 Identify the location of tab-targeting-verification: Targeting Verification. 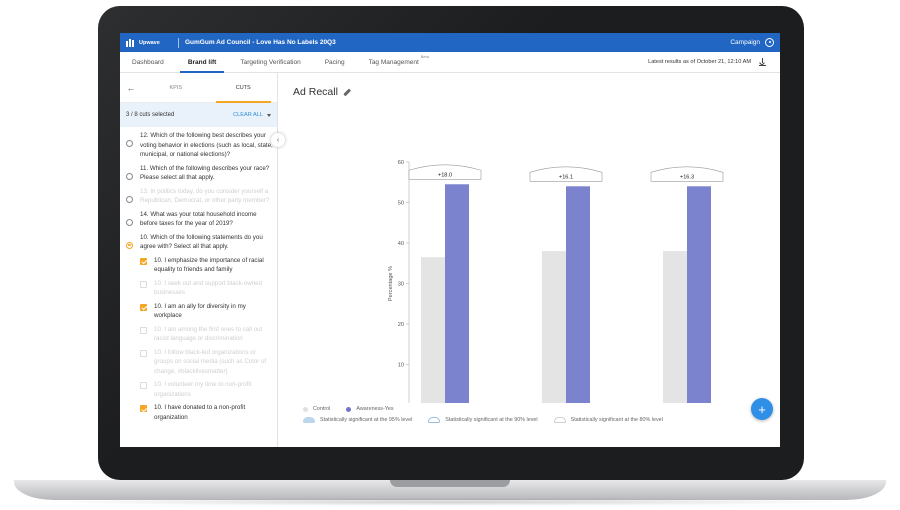
(270, 62).